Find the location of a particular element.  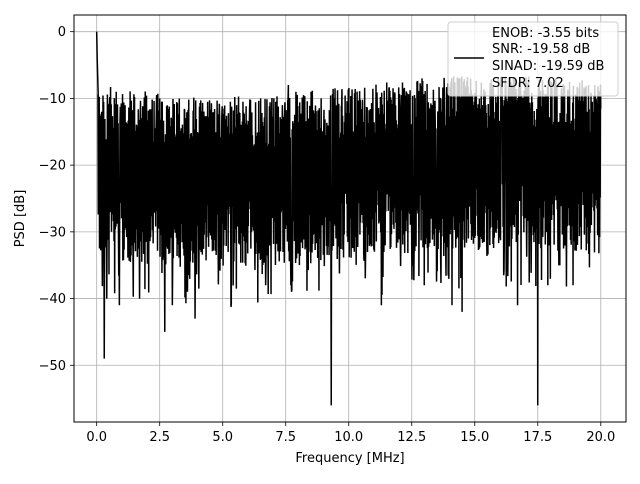

y-axis-label: PSD [dB] is located at coordinates (20, 219).